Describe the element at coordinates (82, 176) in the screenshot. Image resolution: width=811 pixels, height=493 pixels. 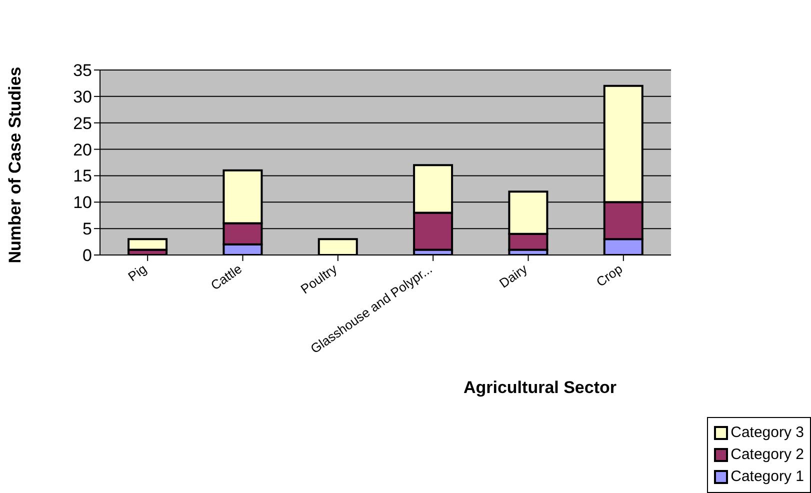
I see `y-tick-label: 15` at that location.